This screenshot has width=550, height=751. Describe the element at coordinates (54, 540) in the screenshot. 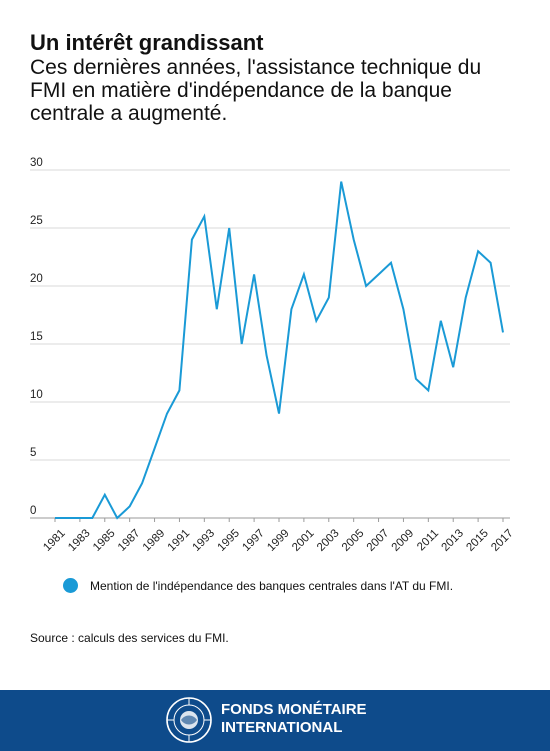

I see `x-tick-label: 1981` at that location.